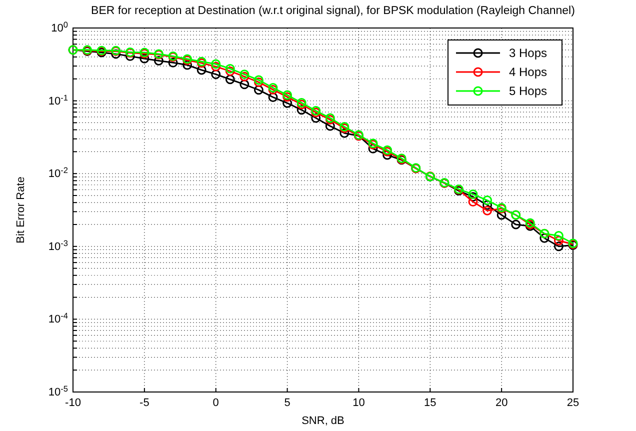 The width and height of the screenshot is (636, 431). I want to click on x-tick-label: 10, so click(358, 402).